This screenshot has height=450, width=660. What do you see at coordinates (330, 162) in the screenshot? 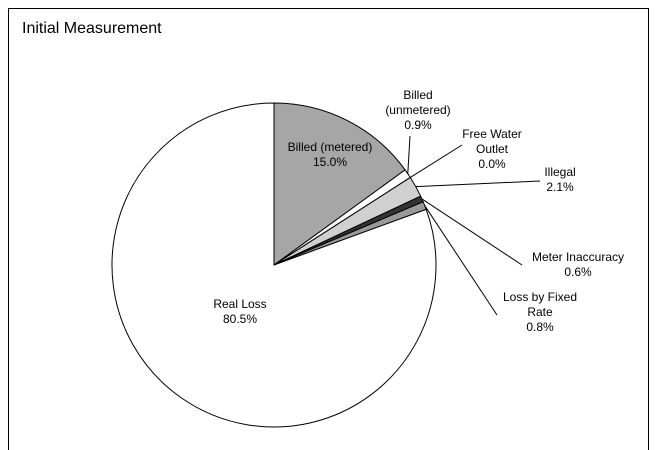
I see `value-label: 15.0%` at bounding box center [330, 162].